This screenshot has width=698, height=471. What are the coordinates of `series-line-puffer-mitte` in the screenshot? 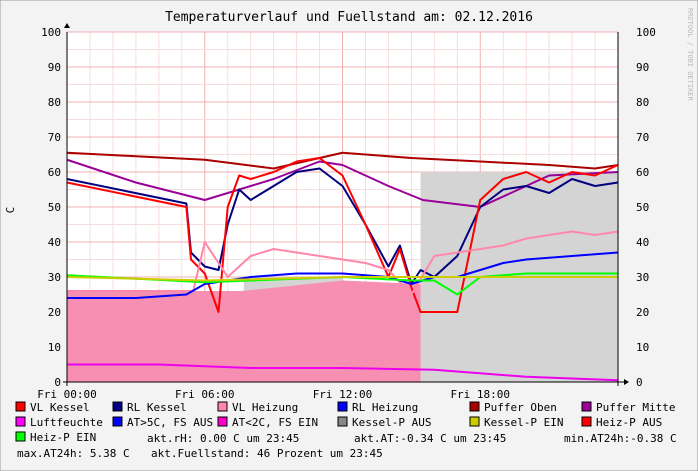 It's located at (342, 183).